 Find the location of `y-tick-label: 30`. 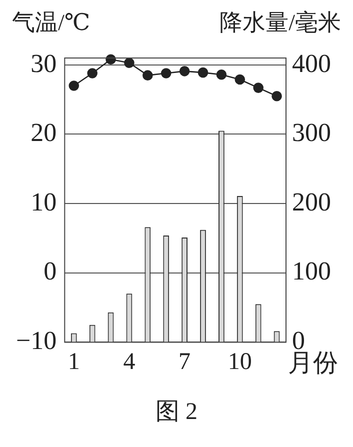

y-tick-label: 30 is located at coordinates (43, 63).